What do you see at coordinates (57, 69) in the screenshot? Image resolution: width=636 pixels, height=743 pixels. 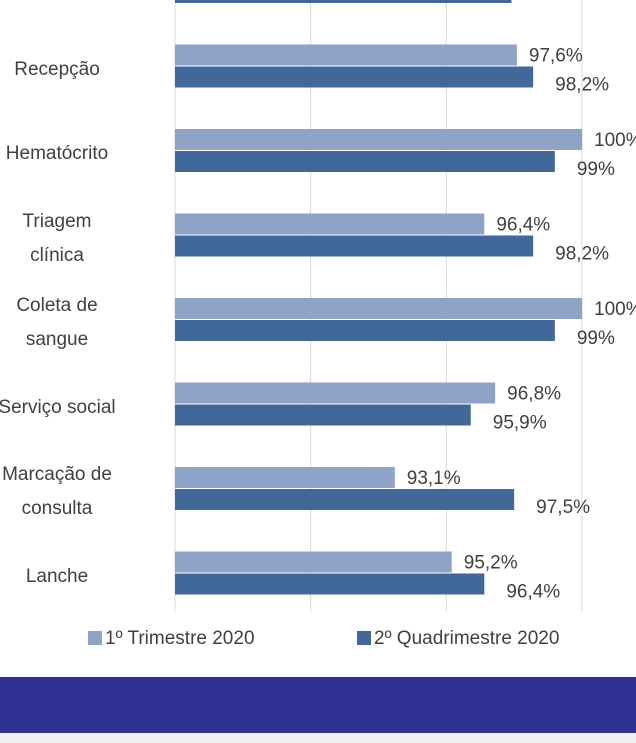 I see `category-label: Recepção` at bounding box center [57, 69].